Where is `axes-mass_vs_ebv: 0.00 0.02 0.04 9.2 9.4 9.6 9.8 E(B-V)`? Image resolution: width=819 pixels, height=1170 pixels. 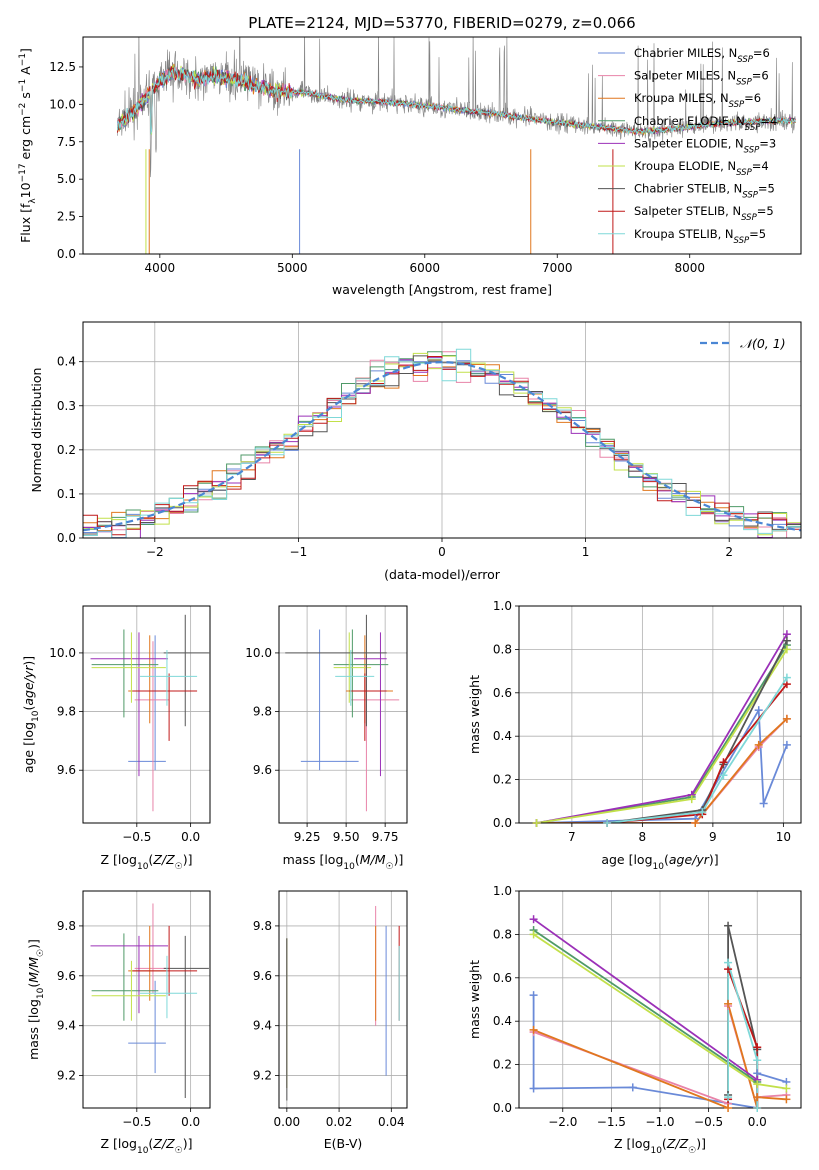 axes-mass_vs_ebv: 0.00 0.02 0.04 9.2 9.4 9.6 9.8 E(B-V) is located at coordinates (330, 1020).